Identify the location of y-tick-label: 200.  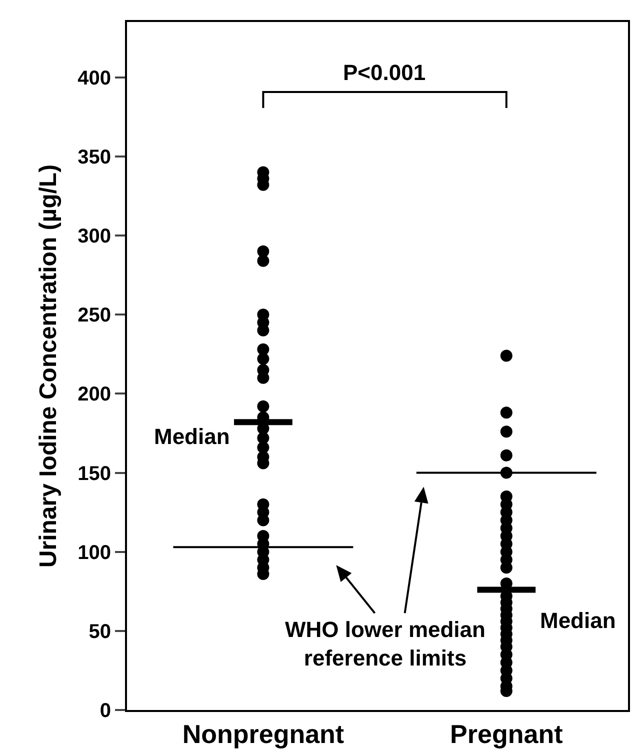
(94, 395).